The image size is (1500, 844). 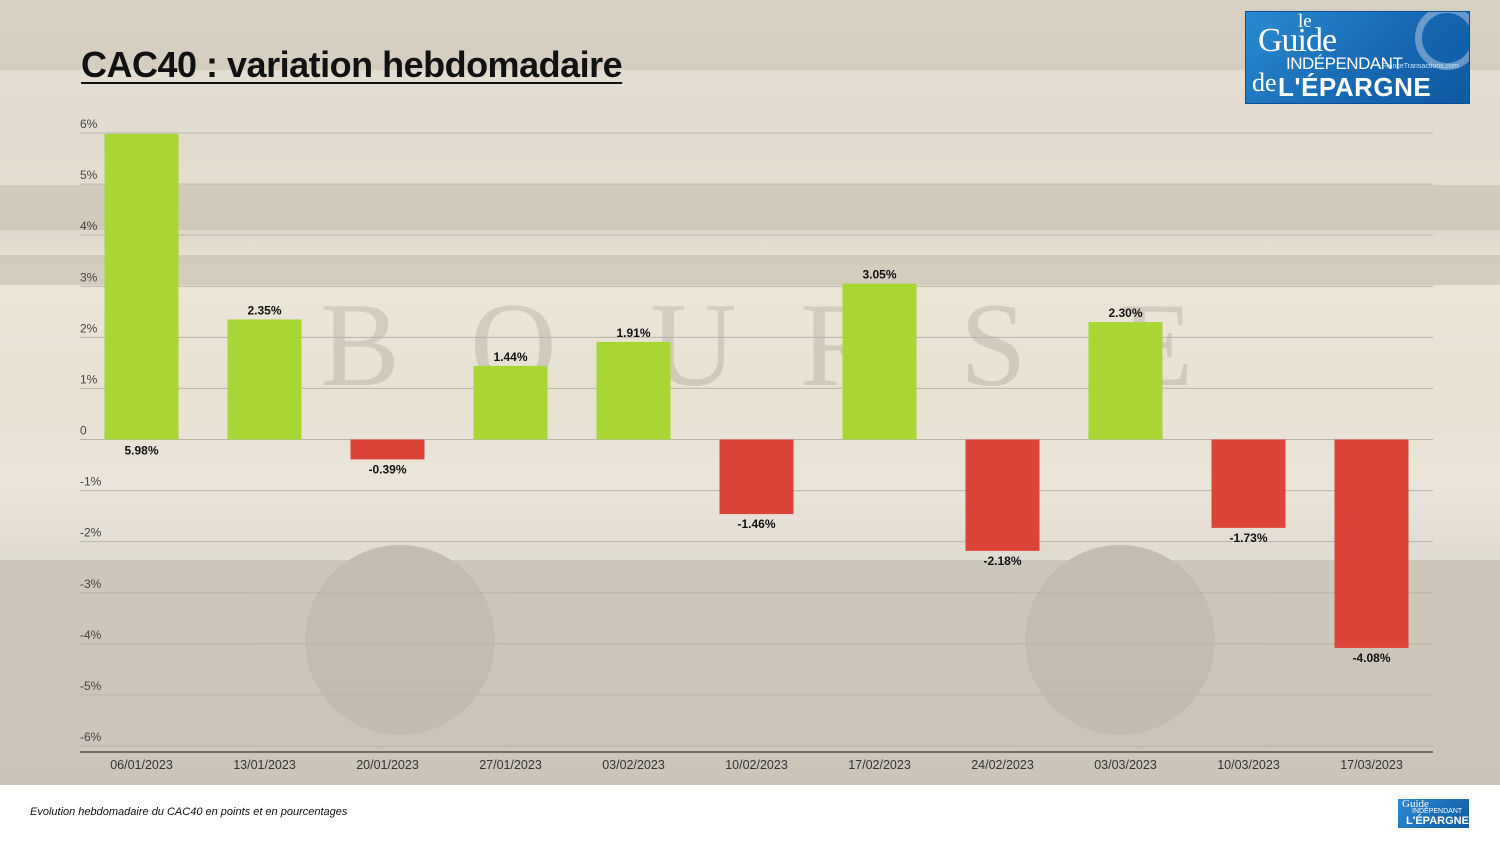 I want to click on y-tick-label: -2%, so click(x=91, y=533).